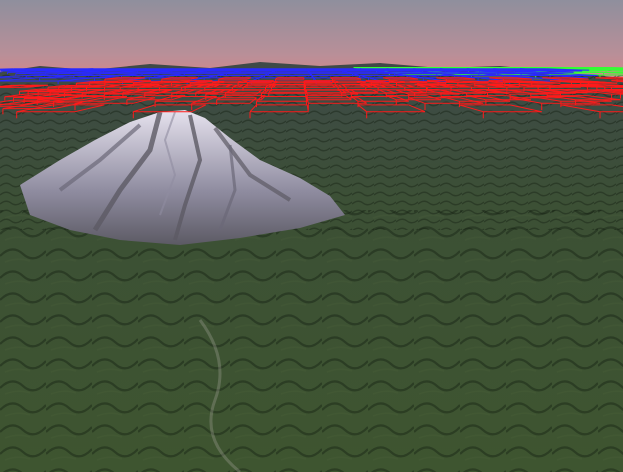 The width and height of the screenshot is (623, 472). I want to click on tile-grid-red, so click(311, 98).